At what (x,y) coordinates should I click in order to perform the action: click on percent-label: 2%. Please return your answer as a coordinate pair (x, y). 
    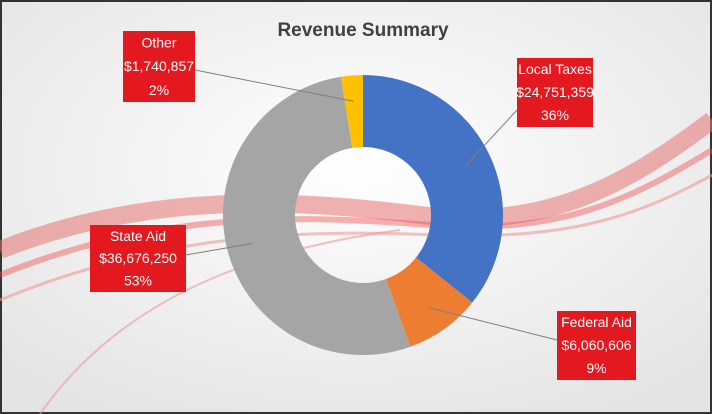
    Looking at the image, I should click on (159, 90).